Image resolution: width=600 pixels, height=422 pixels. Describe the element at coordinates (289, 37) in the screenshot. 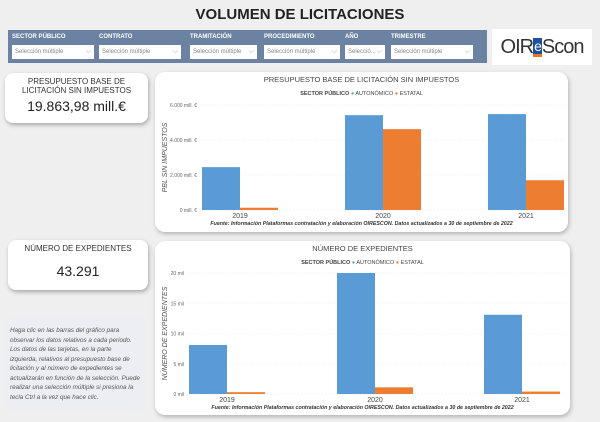

I see `filter-label: PROCEDIMIENTO` at that location.